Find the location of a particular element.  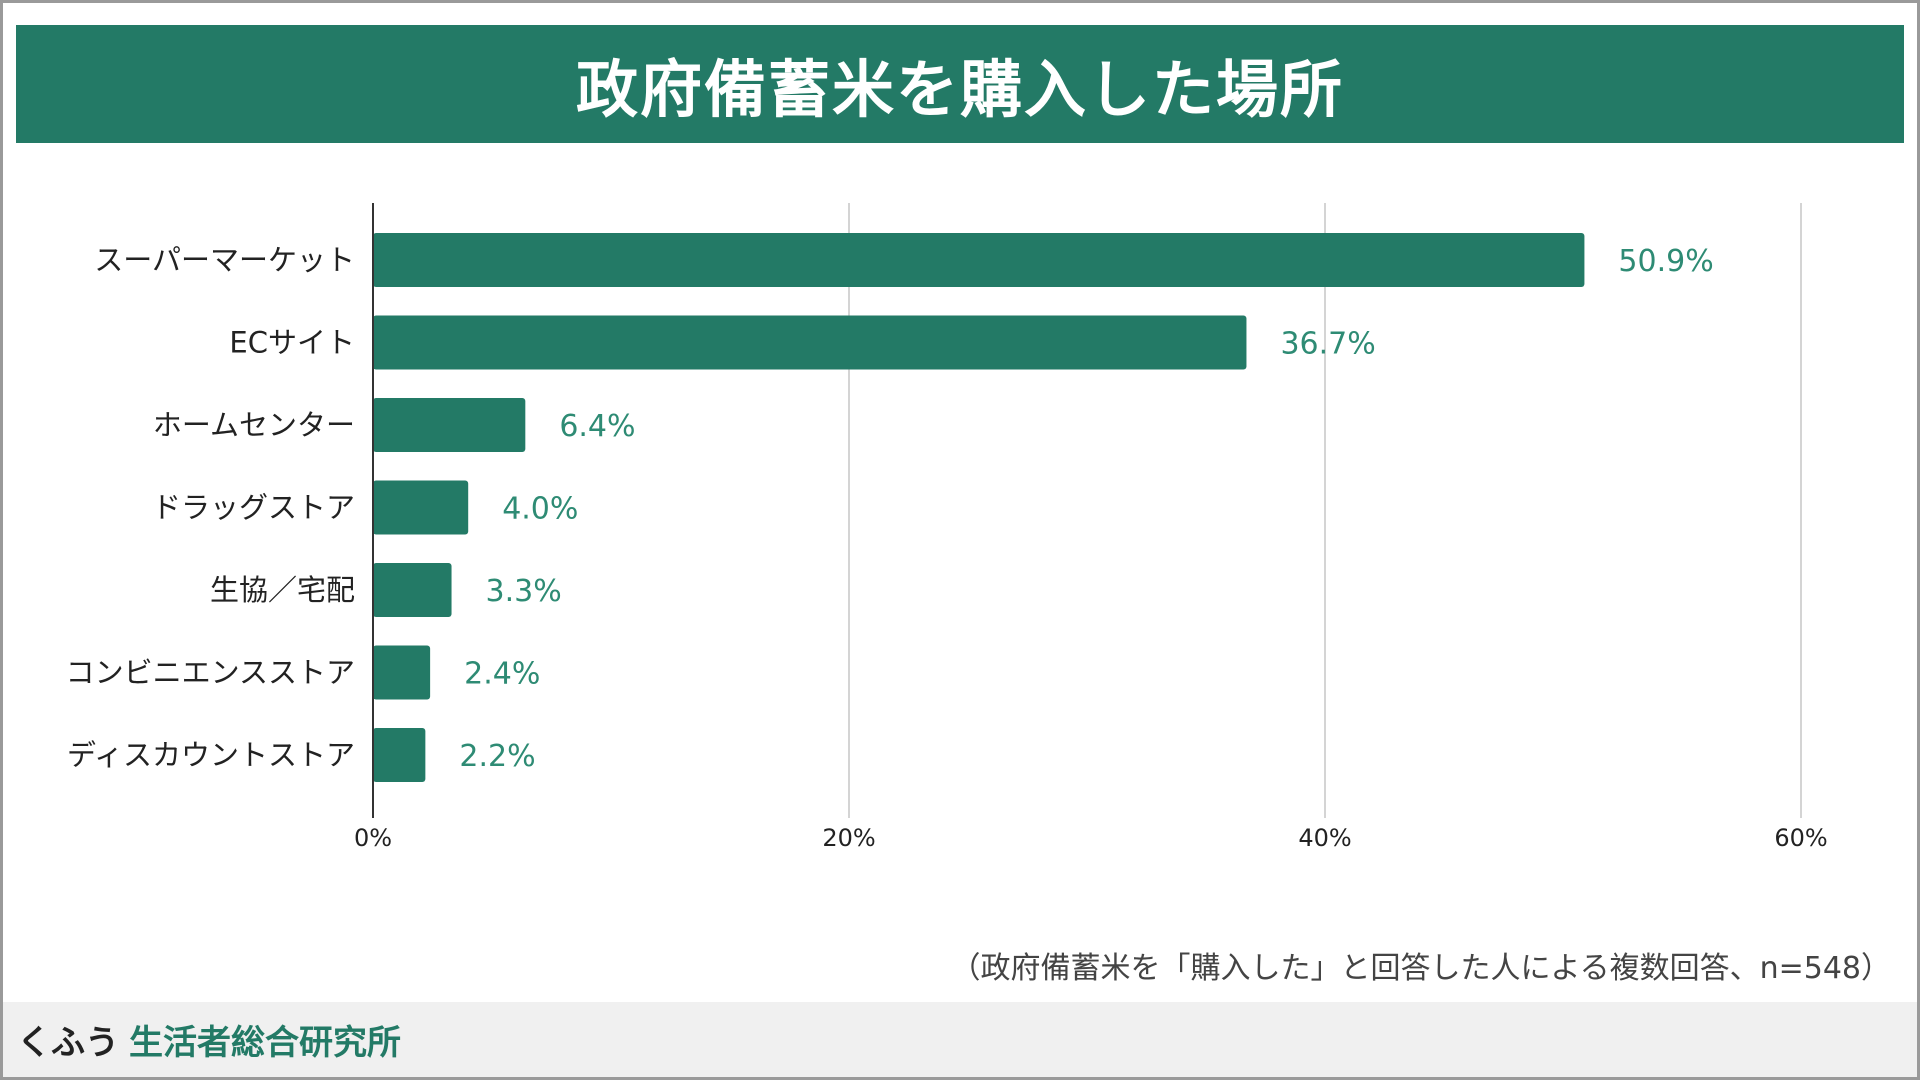

footnote: （政府備蓄米を「購入した」と回答した人による複数回答、n=548） is located at coordinates (1420, 968).